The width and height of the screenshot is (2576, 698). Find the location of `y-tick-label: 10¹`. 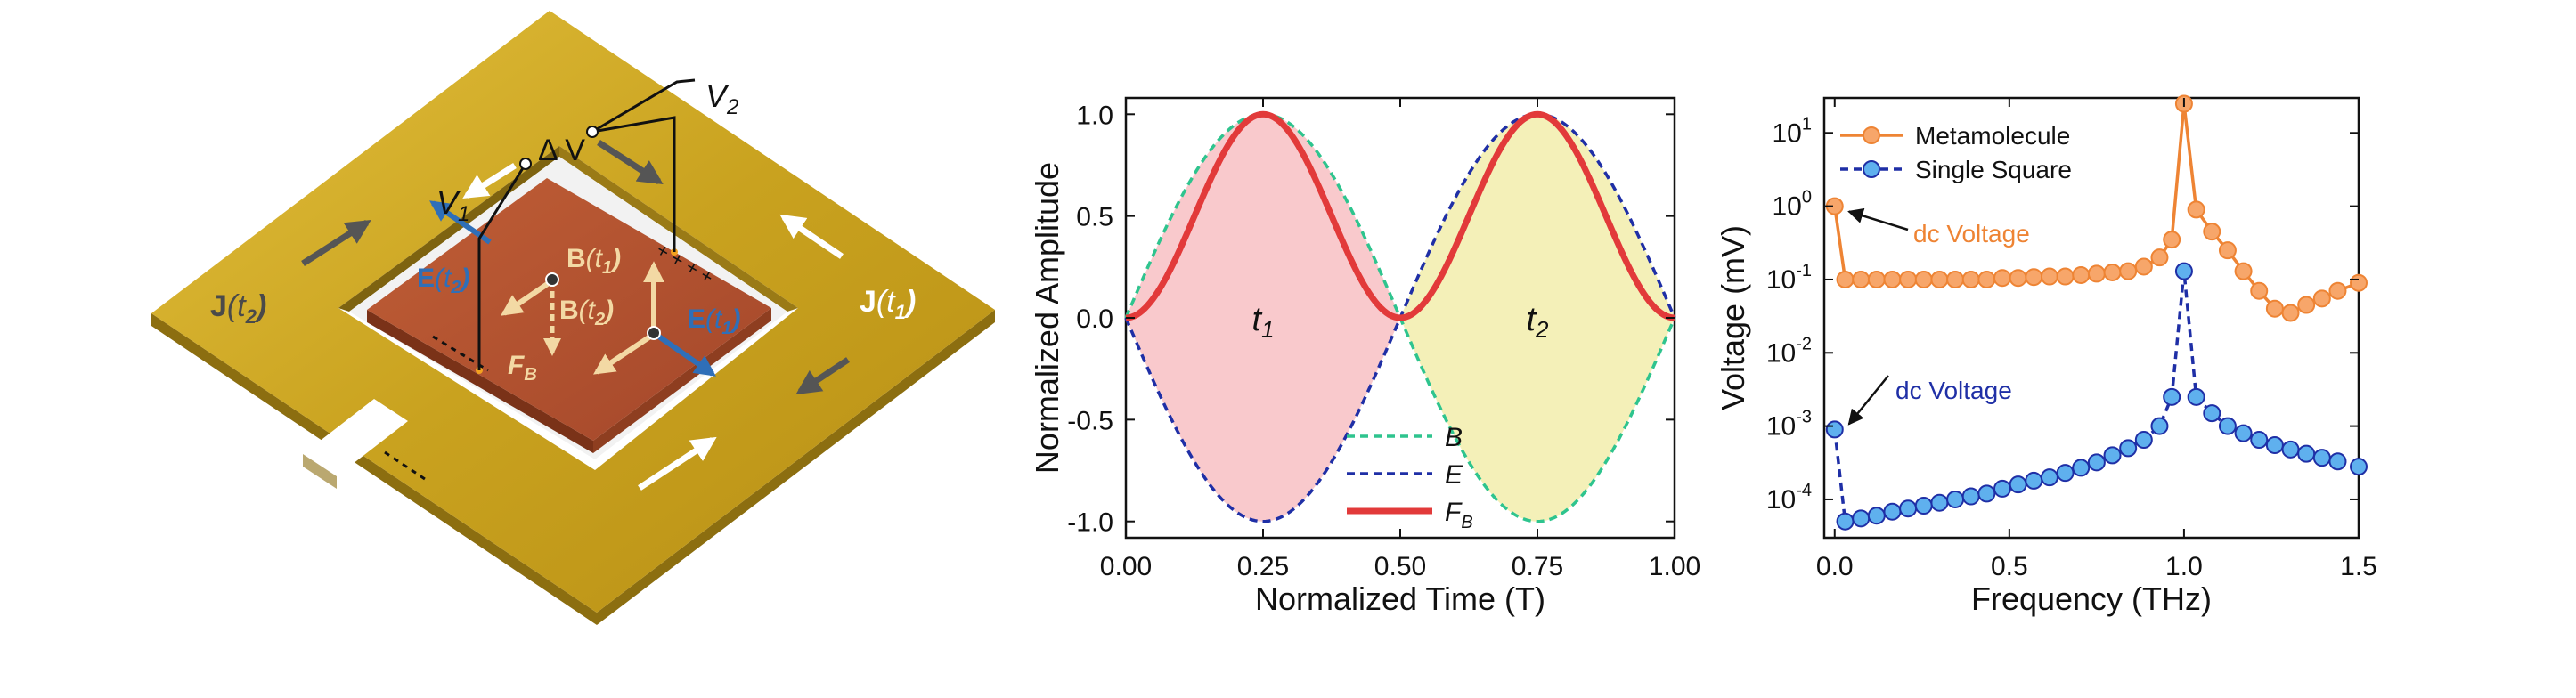

y-tick-label: 10¹ is located at coordinates (1793, 131).